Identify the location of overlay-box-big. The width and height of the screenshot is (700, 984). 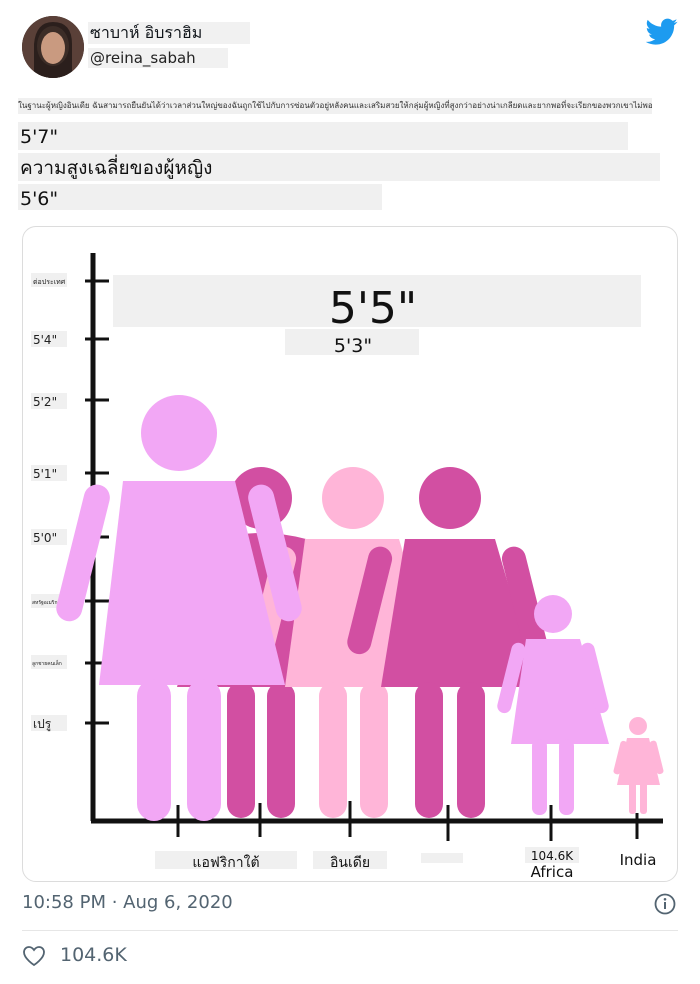
(377, 301).